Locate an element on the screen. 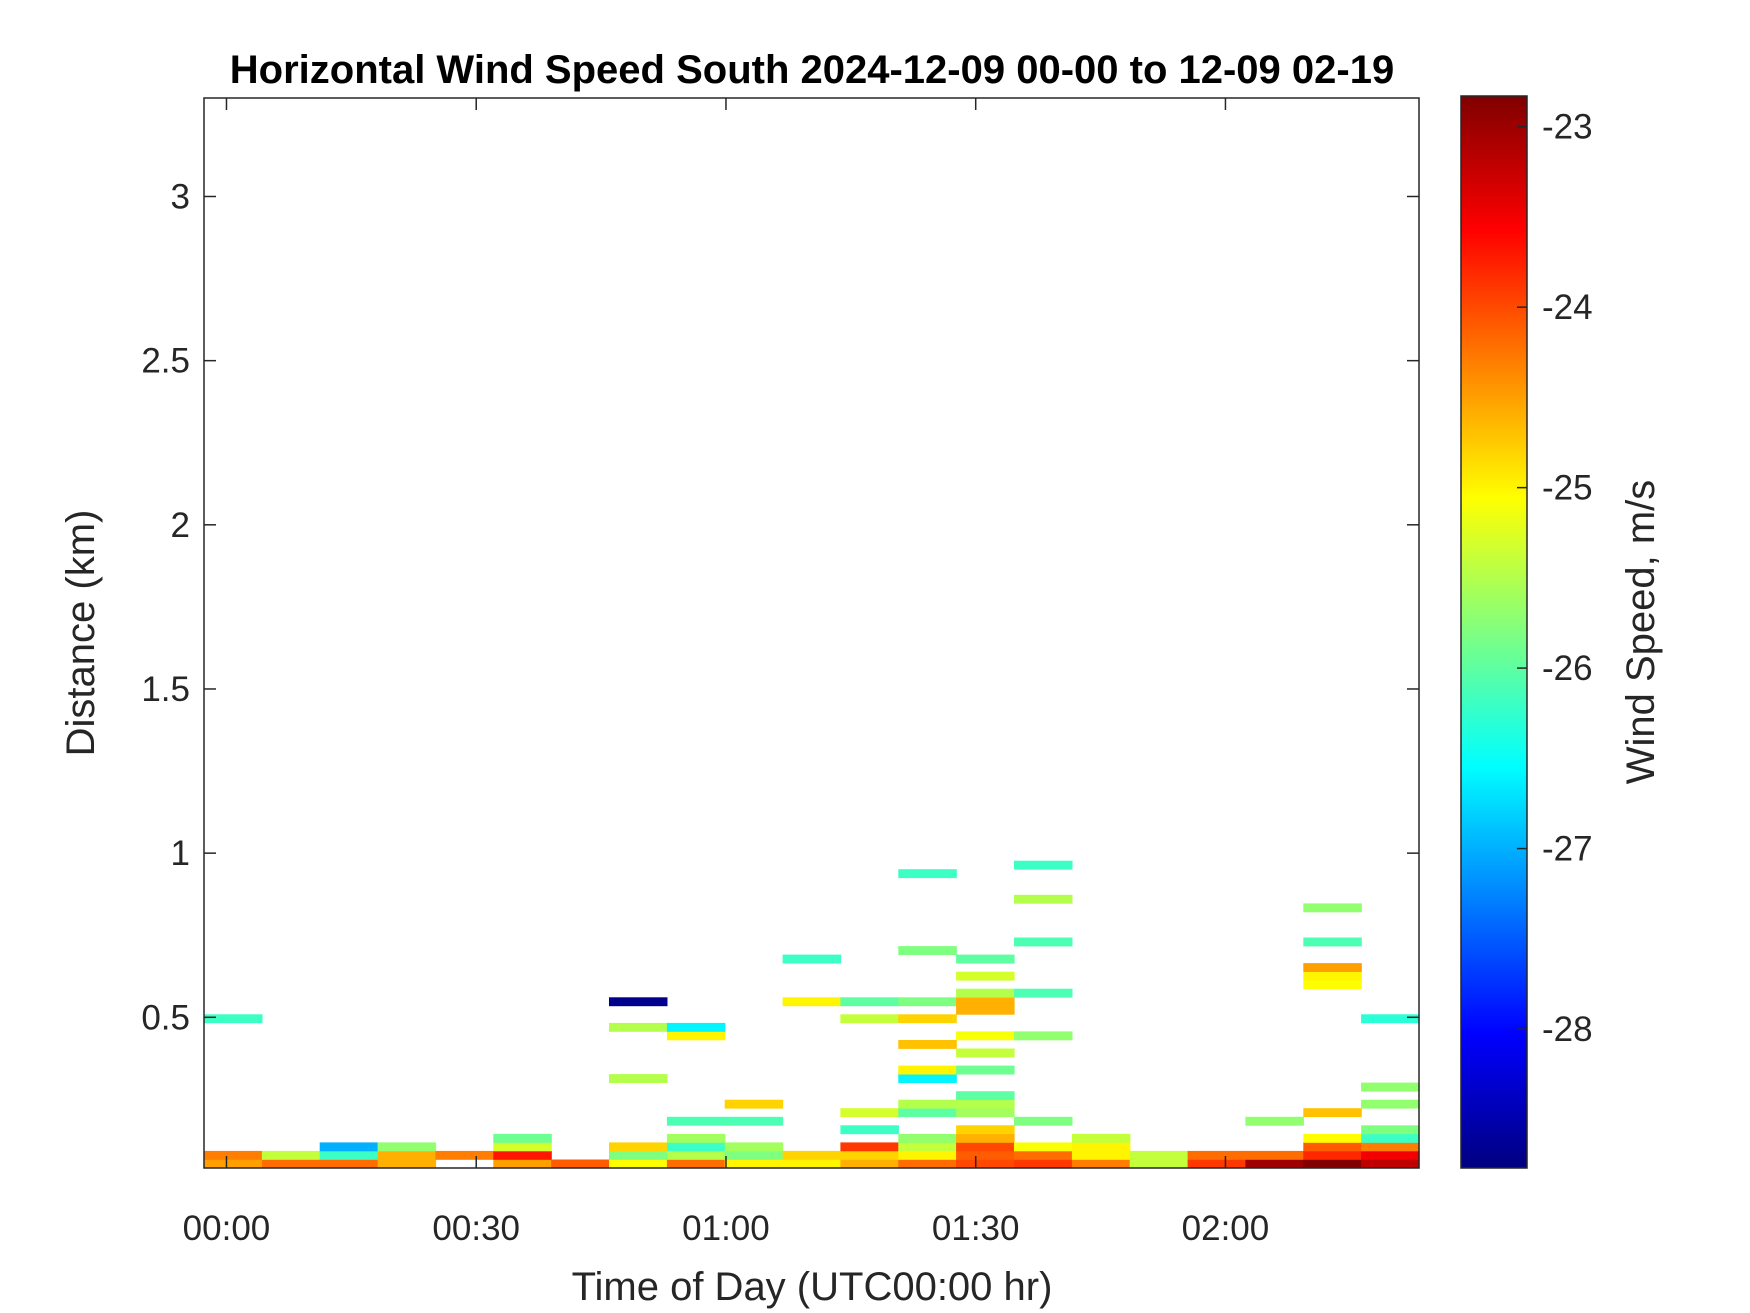 The height and width of the screenshot is (1313, 1750). colorbar-tick-label: -24 is located at coordinates (1567, 307).